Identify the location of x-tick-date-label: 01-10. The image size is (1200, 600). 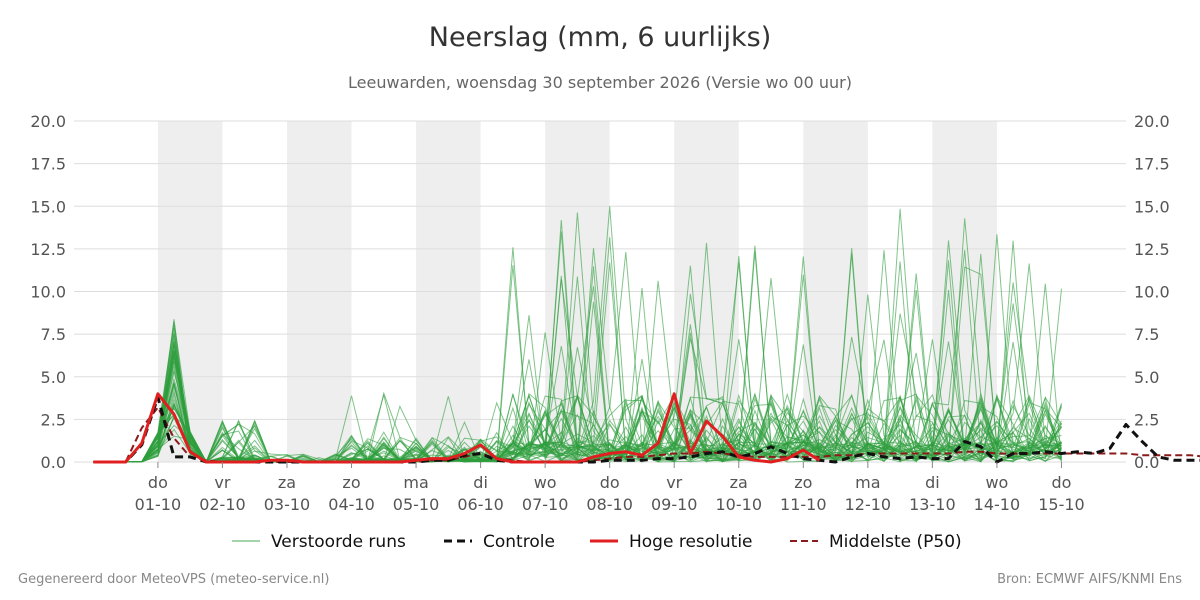
(158, 504).